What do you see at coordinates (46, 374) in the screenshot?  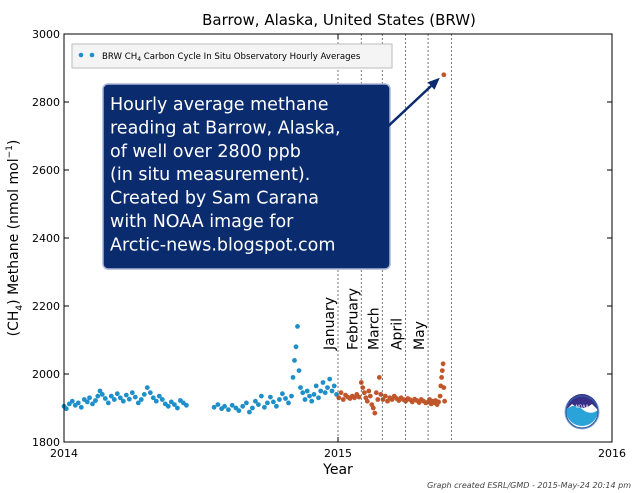 I see `y-tick-label: 2000` at bounding box center [46, 374].